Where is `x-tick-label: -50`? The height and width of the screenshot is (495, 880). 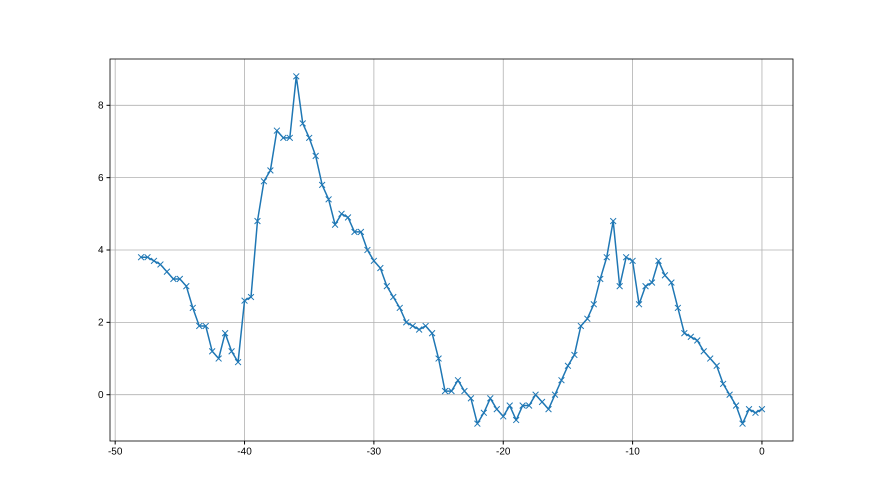
x-tick-label: -50 is located at coordinates (115, 452).